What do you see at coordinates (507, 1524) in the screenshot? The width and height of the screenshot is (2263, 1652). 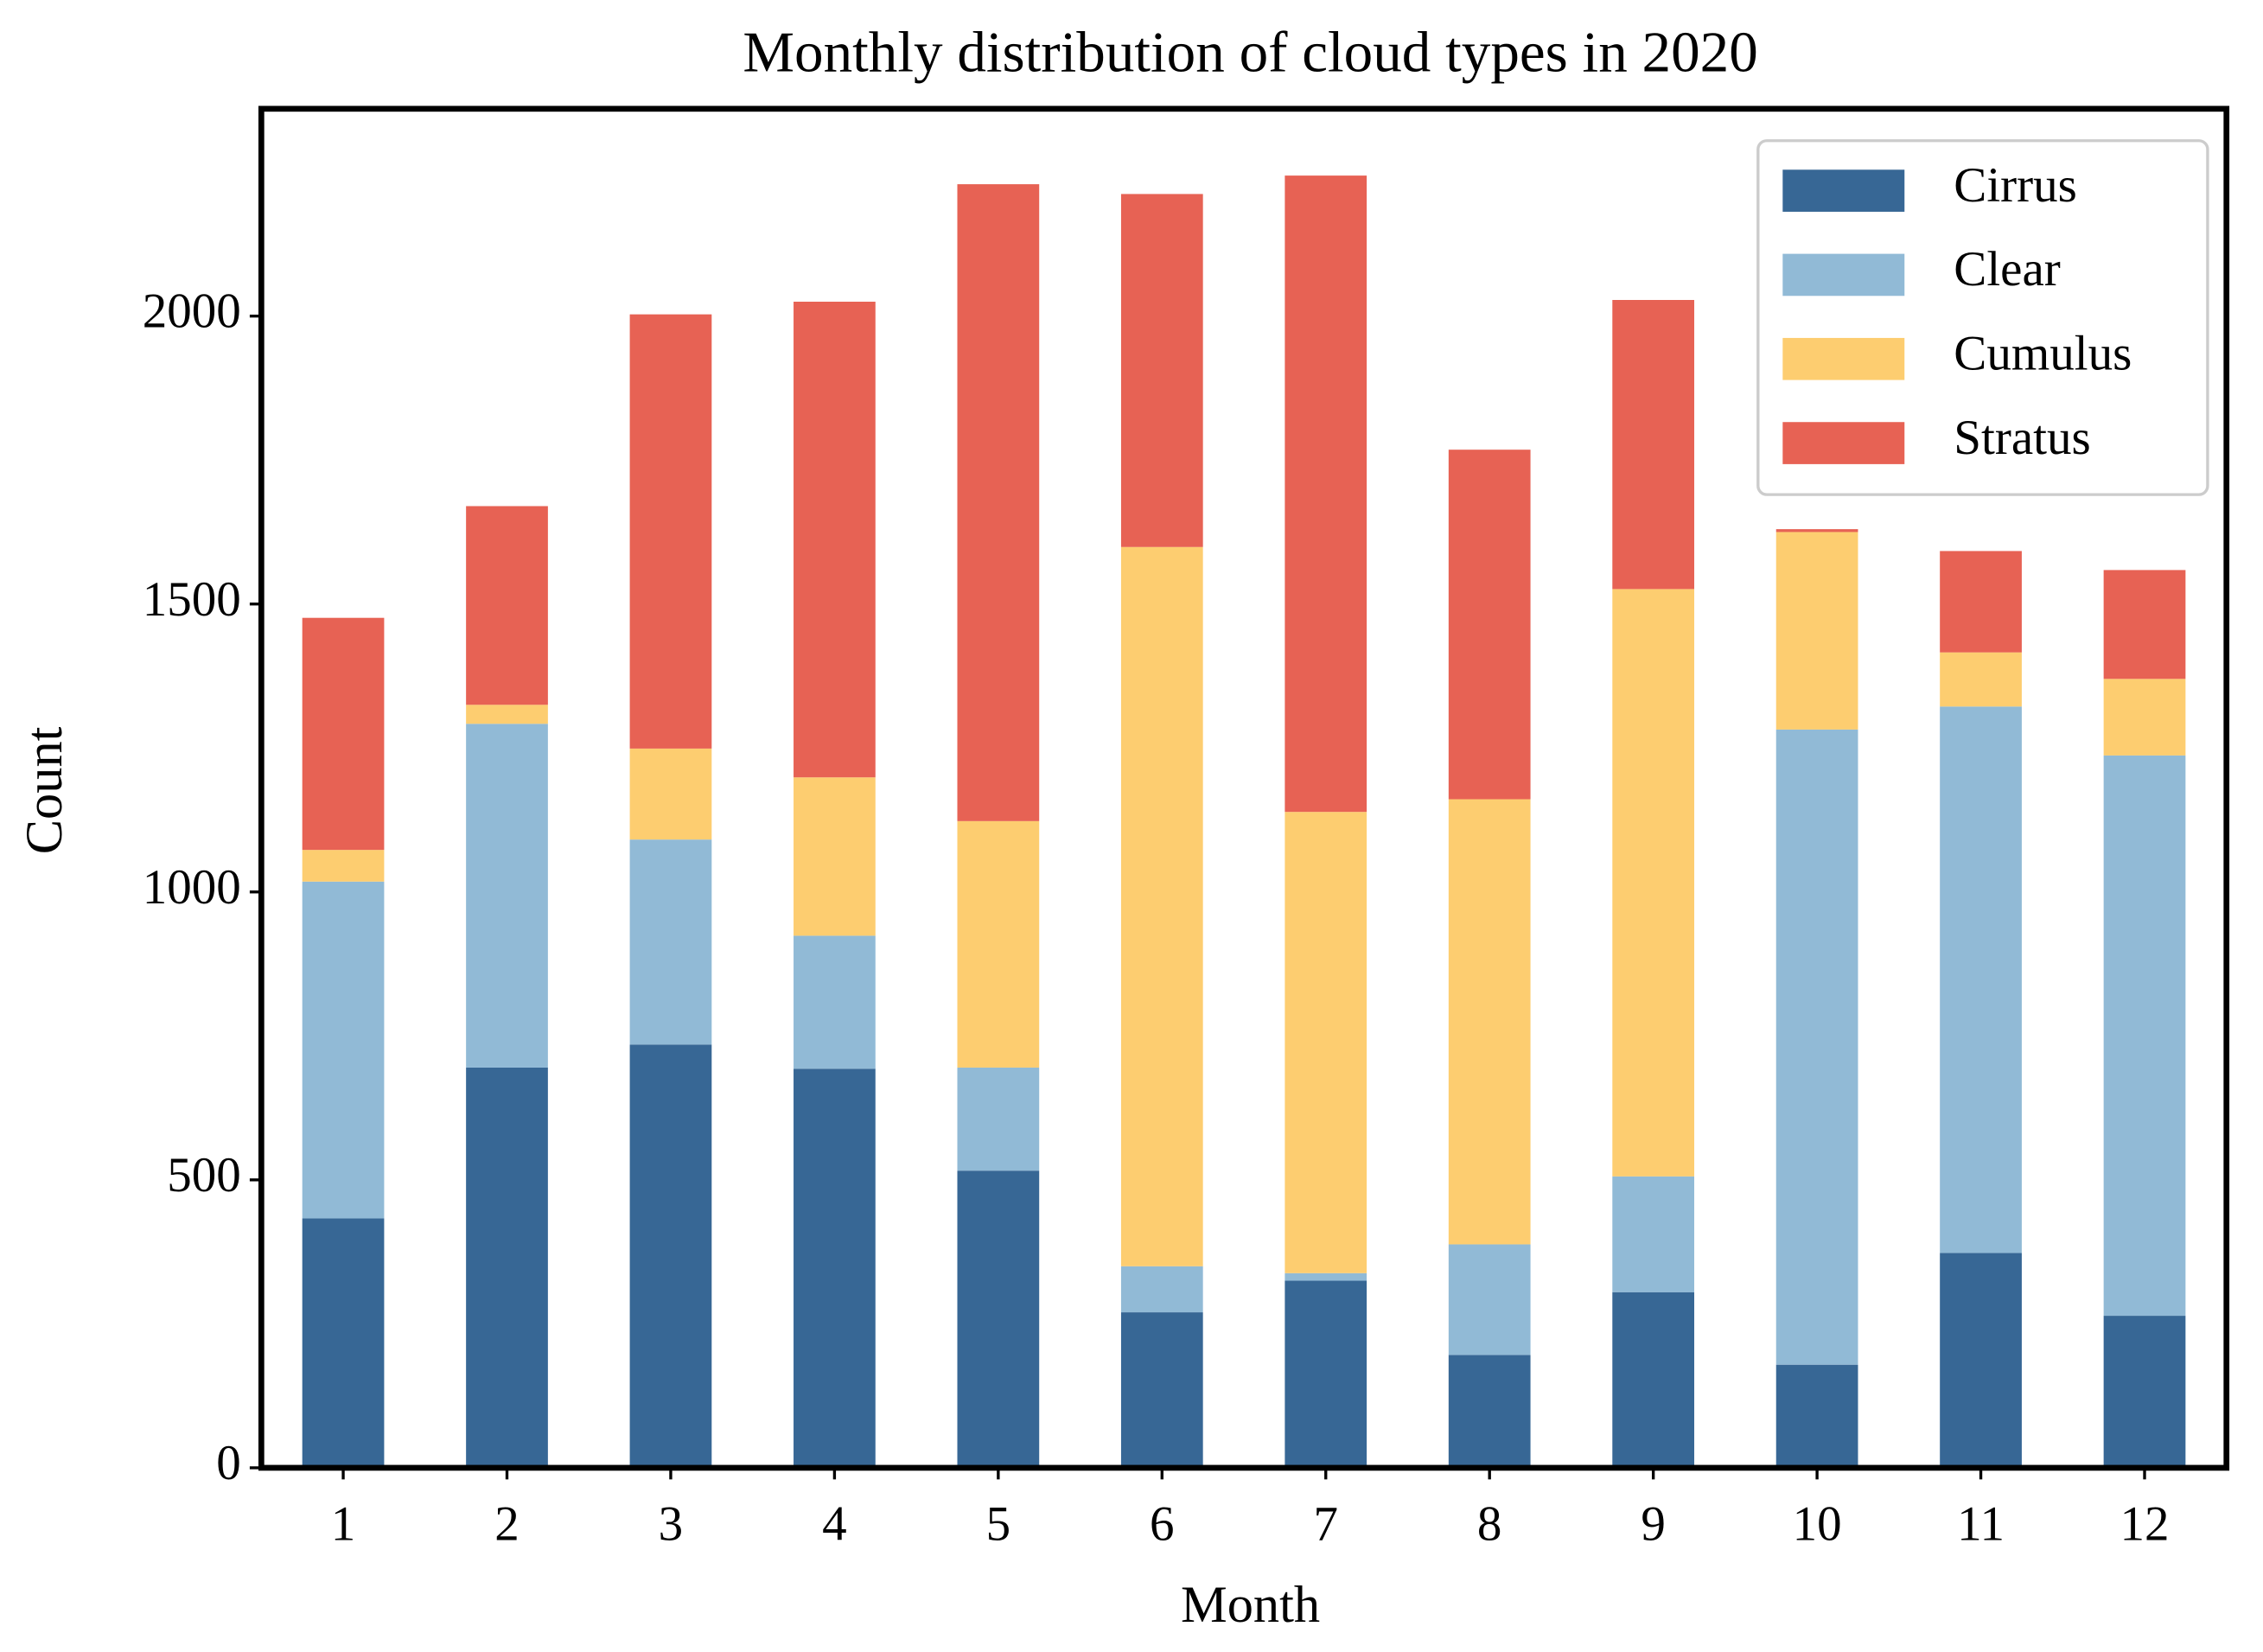 I see `x-tick-label: 2` at bounding box center [507, 1524].